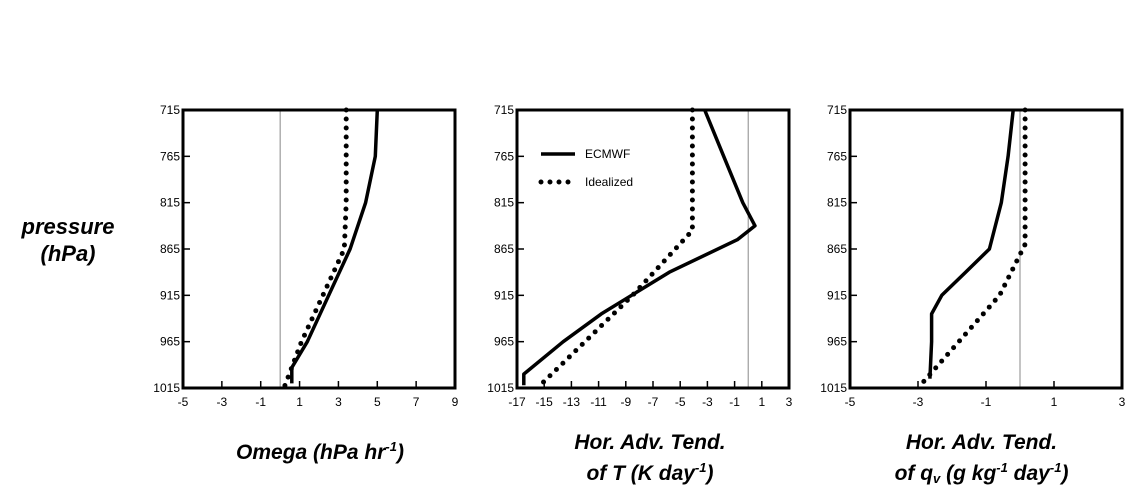  What do you see at coordinates (653, 402) in the screenshot?
I see `x-tick-label: -7` at bounding box center [653, 402].